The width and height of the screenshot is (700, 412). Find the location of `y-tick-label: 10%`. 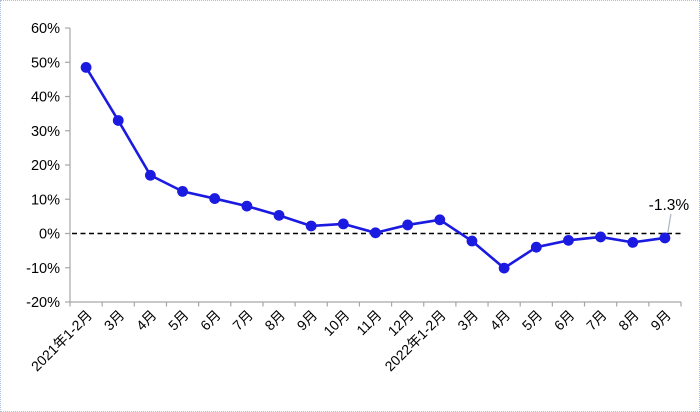

y-tick-label: 10% is located at coordinates (45, 200).